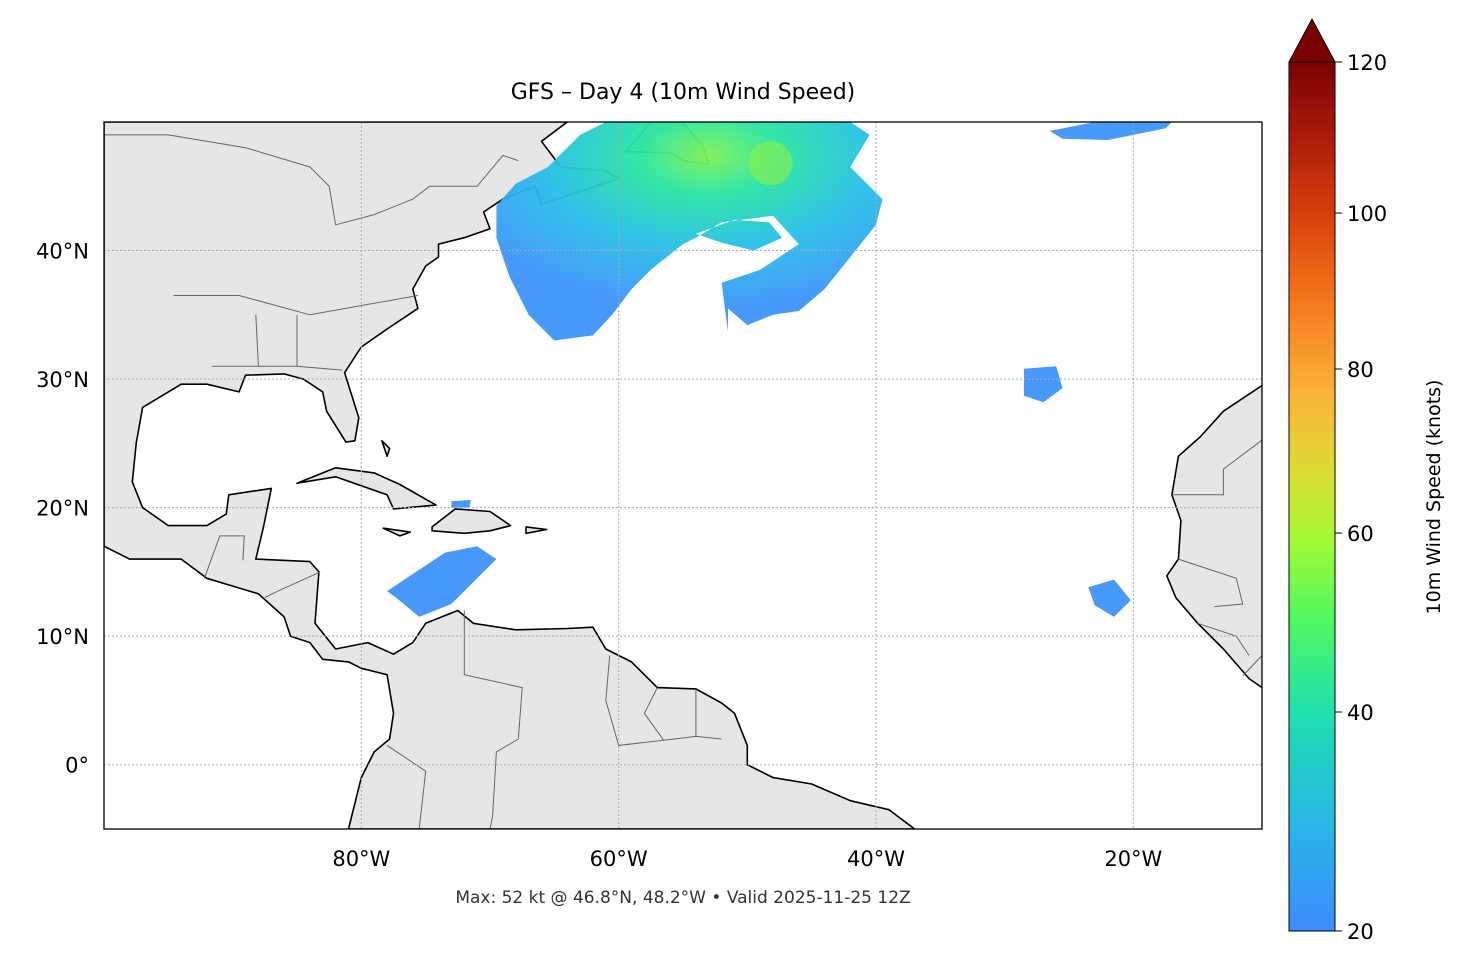 Image resolution: width=1466 pixels, height=973 pixels. I want to click on colorbar-extend-arrow, so click(1312, 40).